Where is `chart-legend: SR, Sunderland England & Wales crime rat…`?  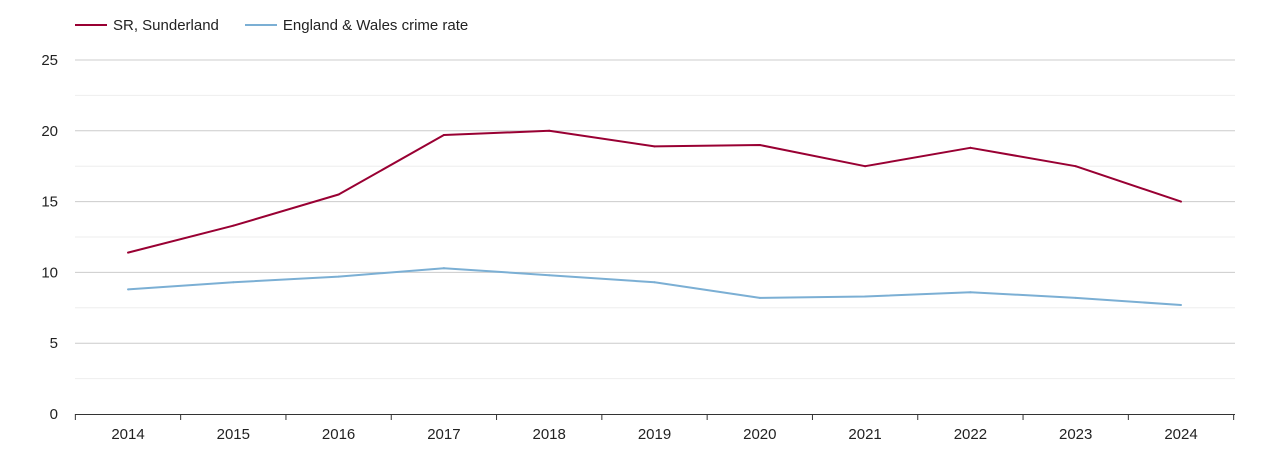 chart-legend: SR, Sunderland England & Wales crime rat… is located at coordinates (284, 25).